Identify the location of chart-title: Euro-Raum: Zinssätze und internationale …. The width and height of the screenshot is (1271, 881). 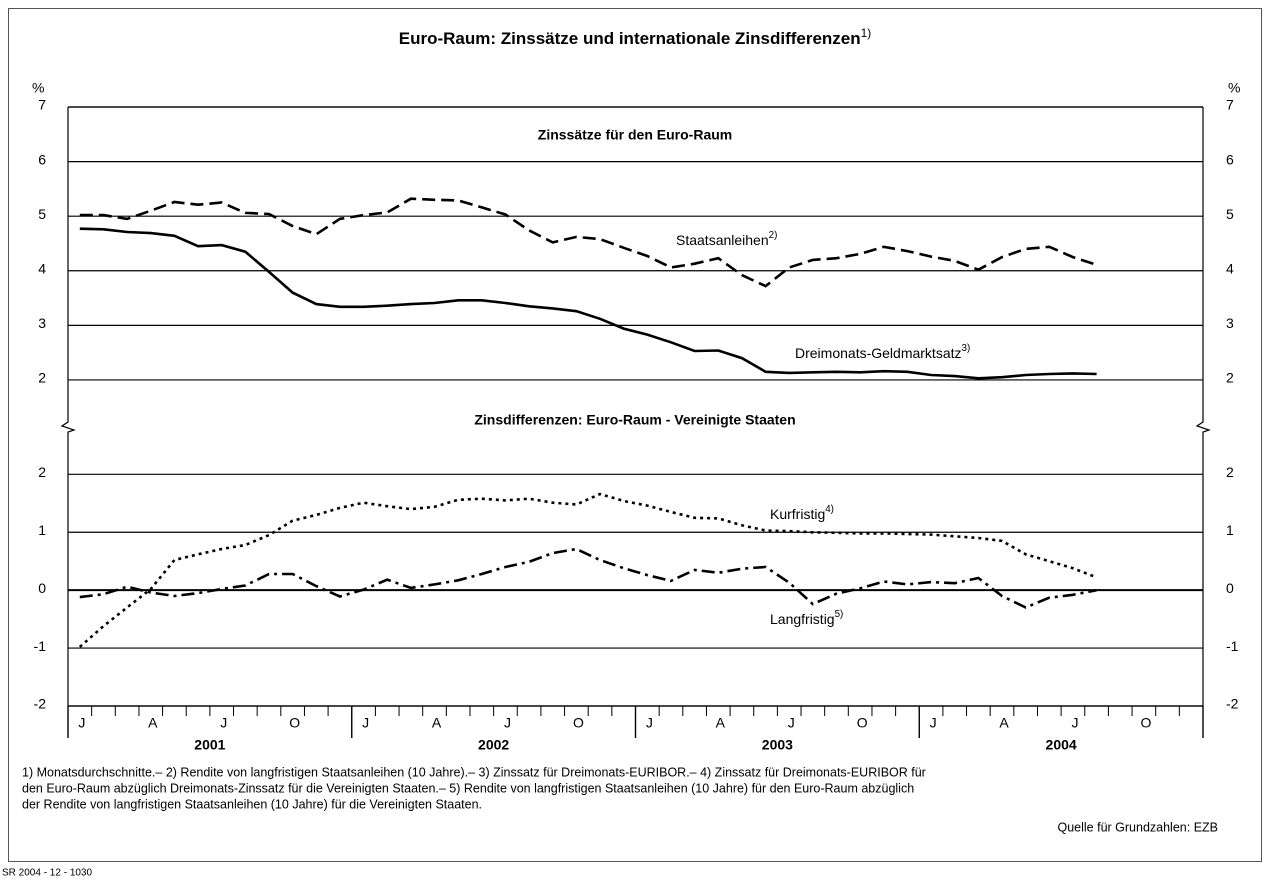
(635, 37).